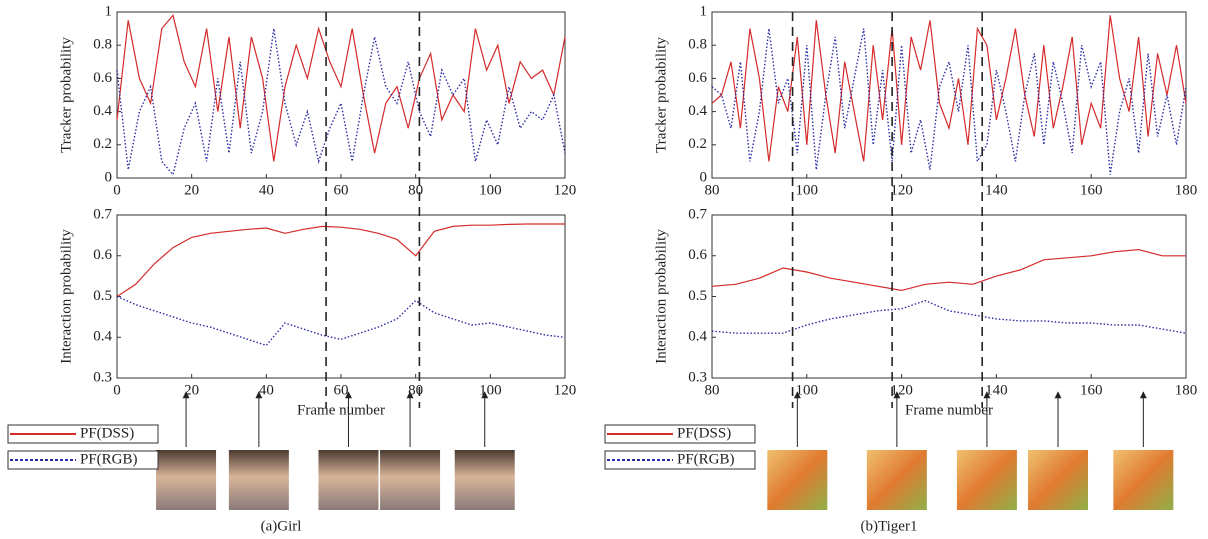 The image size is (1208, 539). What do you see at coordinates (889, 526) in the screenshot?
I see `panel-caption: (b)Tiger1` at bounding box center [889, 526].